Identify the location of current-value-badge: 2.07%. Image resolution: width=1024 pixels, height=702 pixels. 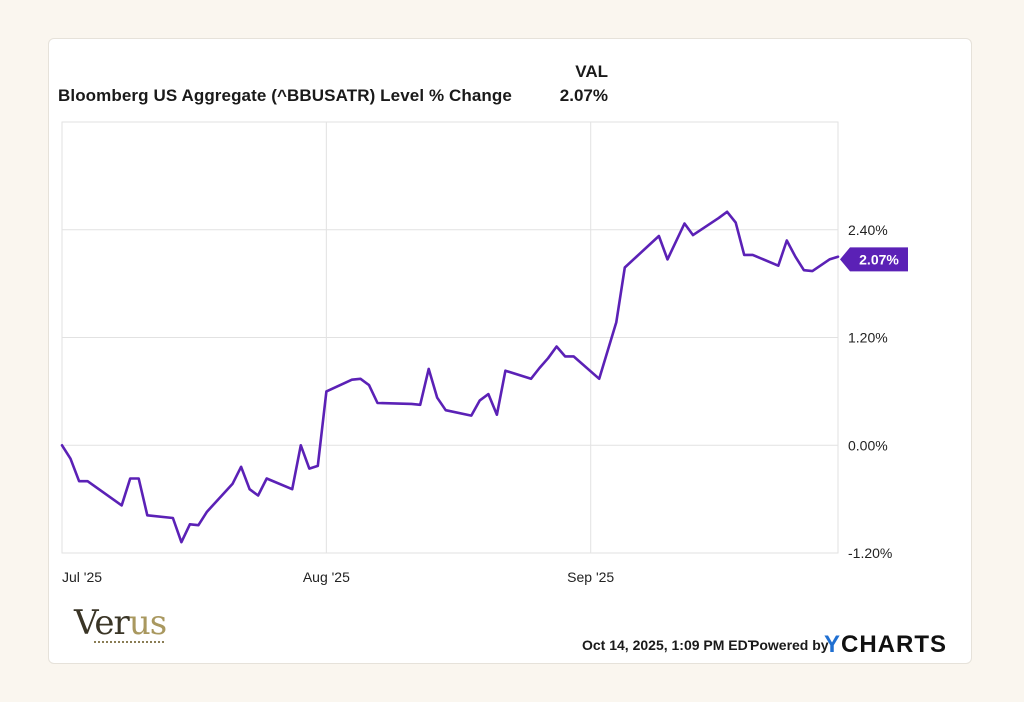
(874, 259).